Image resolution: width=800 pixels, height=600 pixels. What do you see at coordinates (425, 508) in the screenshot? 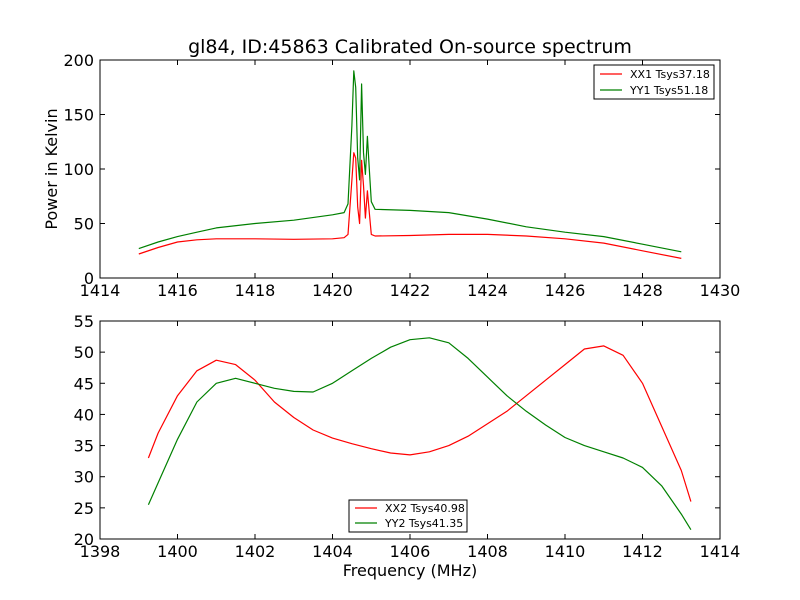
I see `bottom-legend-label-xx2: XX2 Tsys40.98` at bounding box center [425, 508].